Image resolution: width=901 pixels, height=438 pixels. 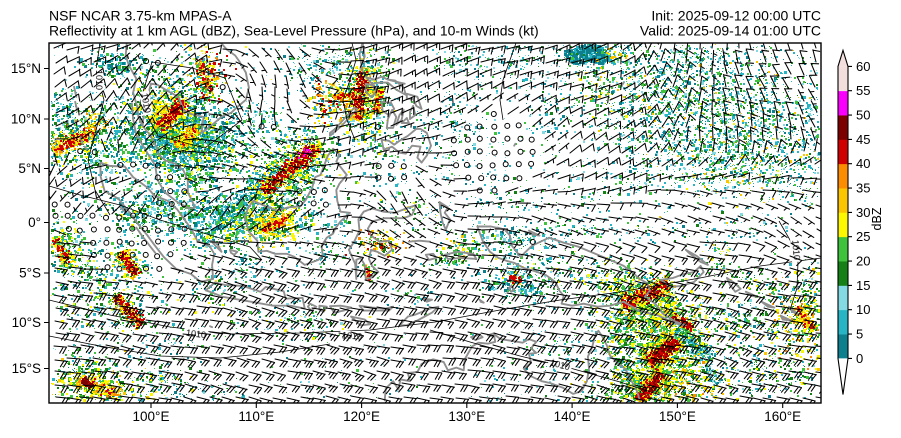 What do you see at coordinates (736, 16) in the screenshot?
I see `svg-text: Init: 2025-09-12 00:00 UTC` at bounding box center [736, 16].